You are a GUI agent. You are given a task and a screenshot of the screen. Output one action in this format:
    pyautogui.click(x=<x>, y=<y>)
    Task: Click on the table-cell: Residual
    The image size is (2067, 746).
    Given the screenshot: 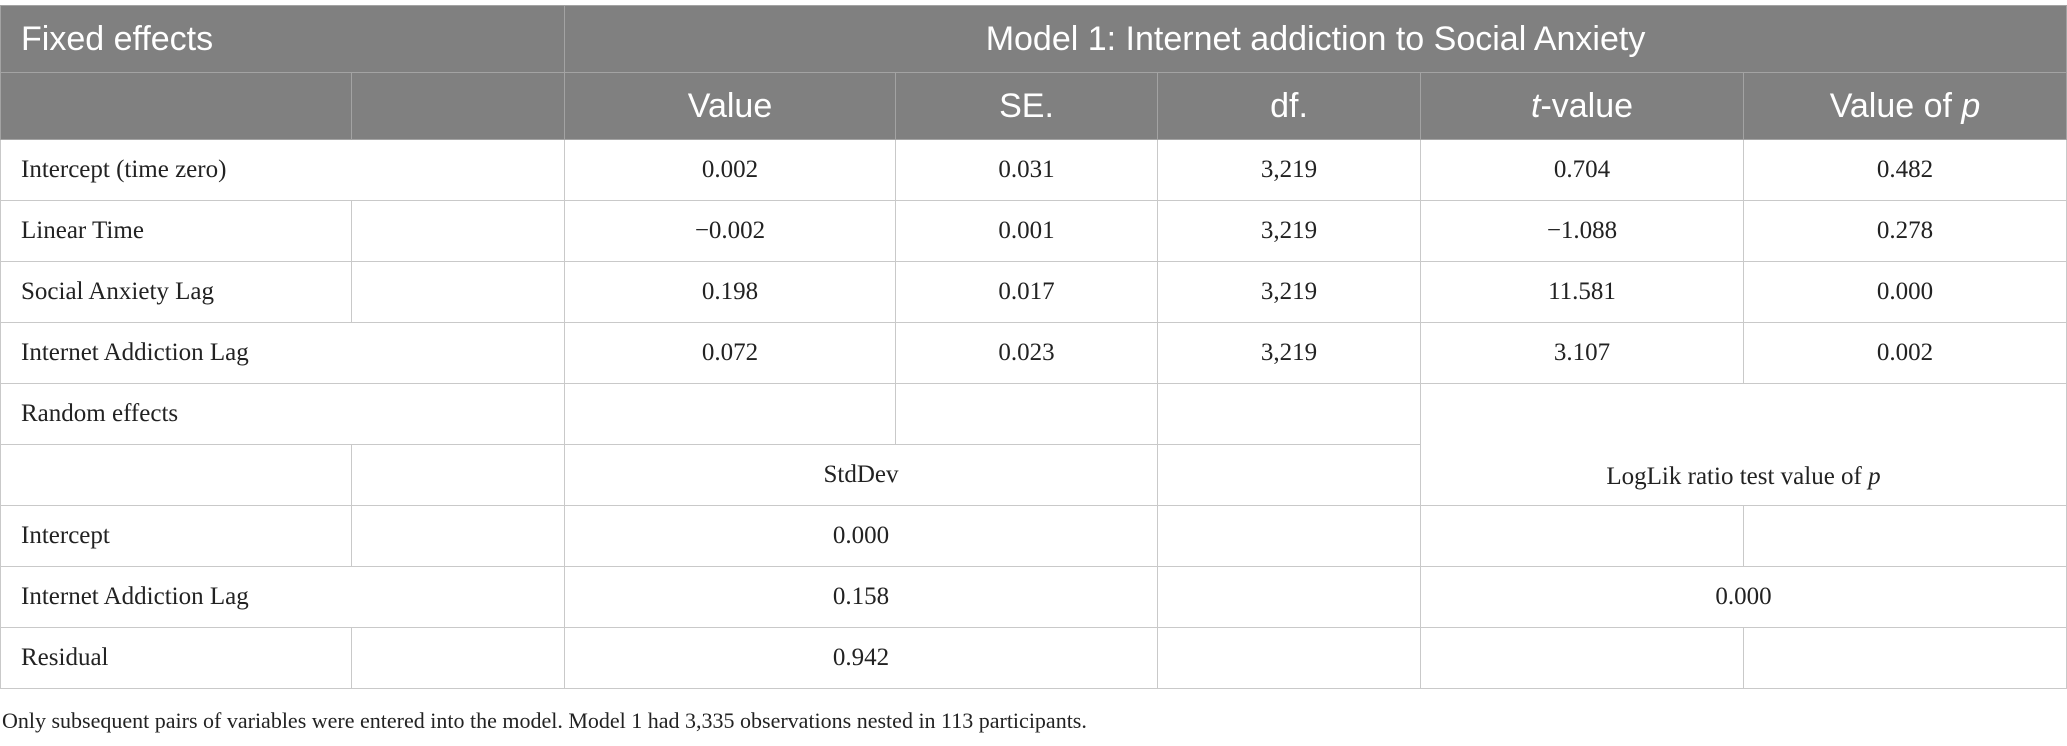 What is the action you would take?
    pyautogui.click(x=176, y=658)
    